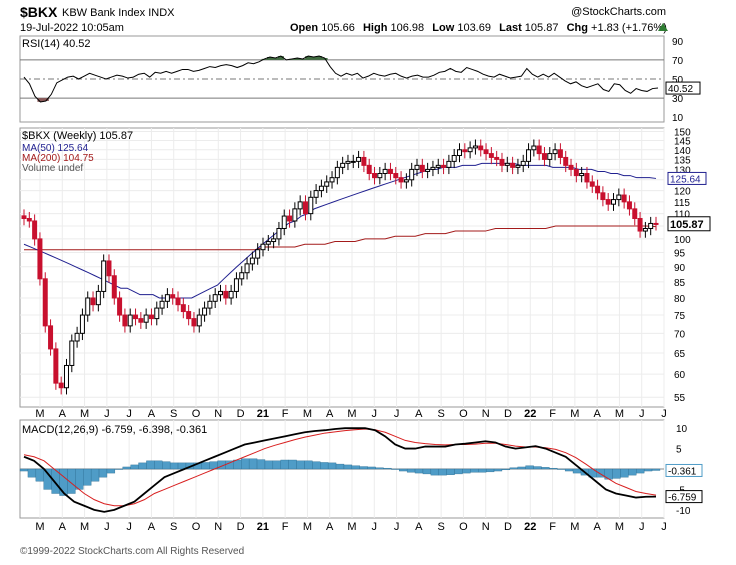 The width and height of the screenshot is (736, 565). Describe the element at coordinates (629, 28) in the screenshot. I see `chg-value: +1.83 (+1.76%)` at that location.